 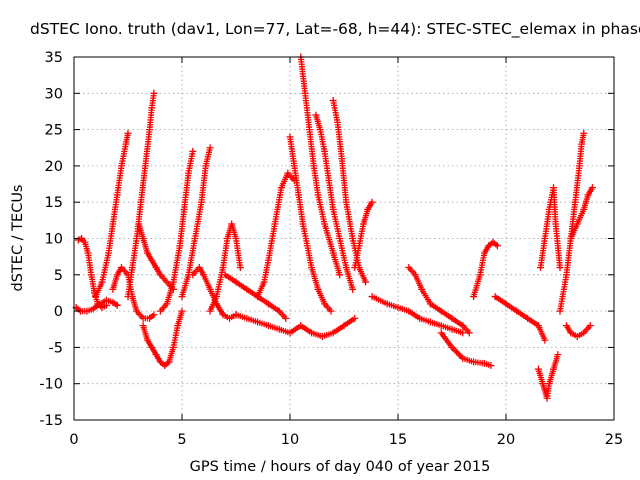 I want to click on x-tick-label: 5, so click(x=181, y=440).